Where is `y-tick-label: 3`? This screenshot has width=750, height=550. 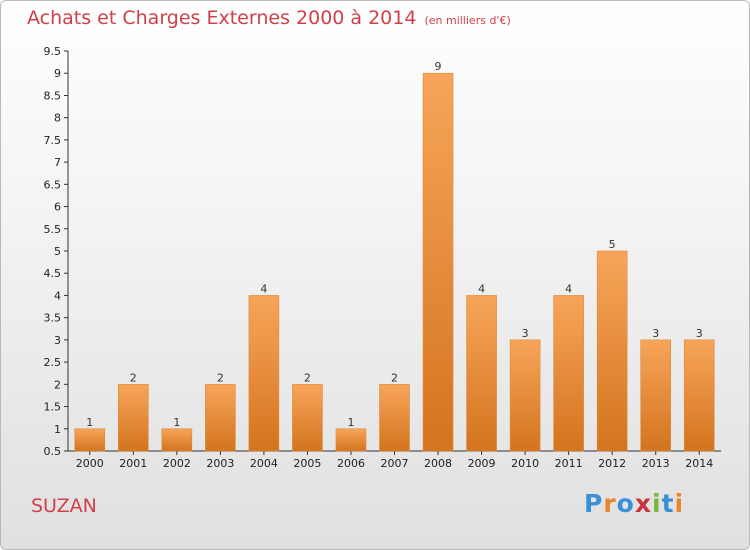 y-tick-label: 3 is located at coordinates (57, 340).